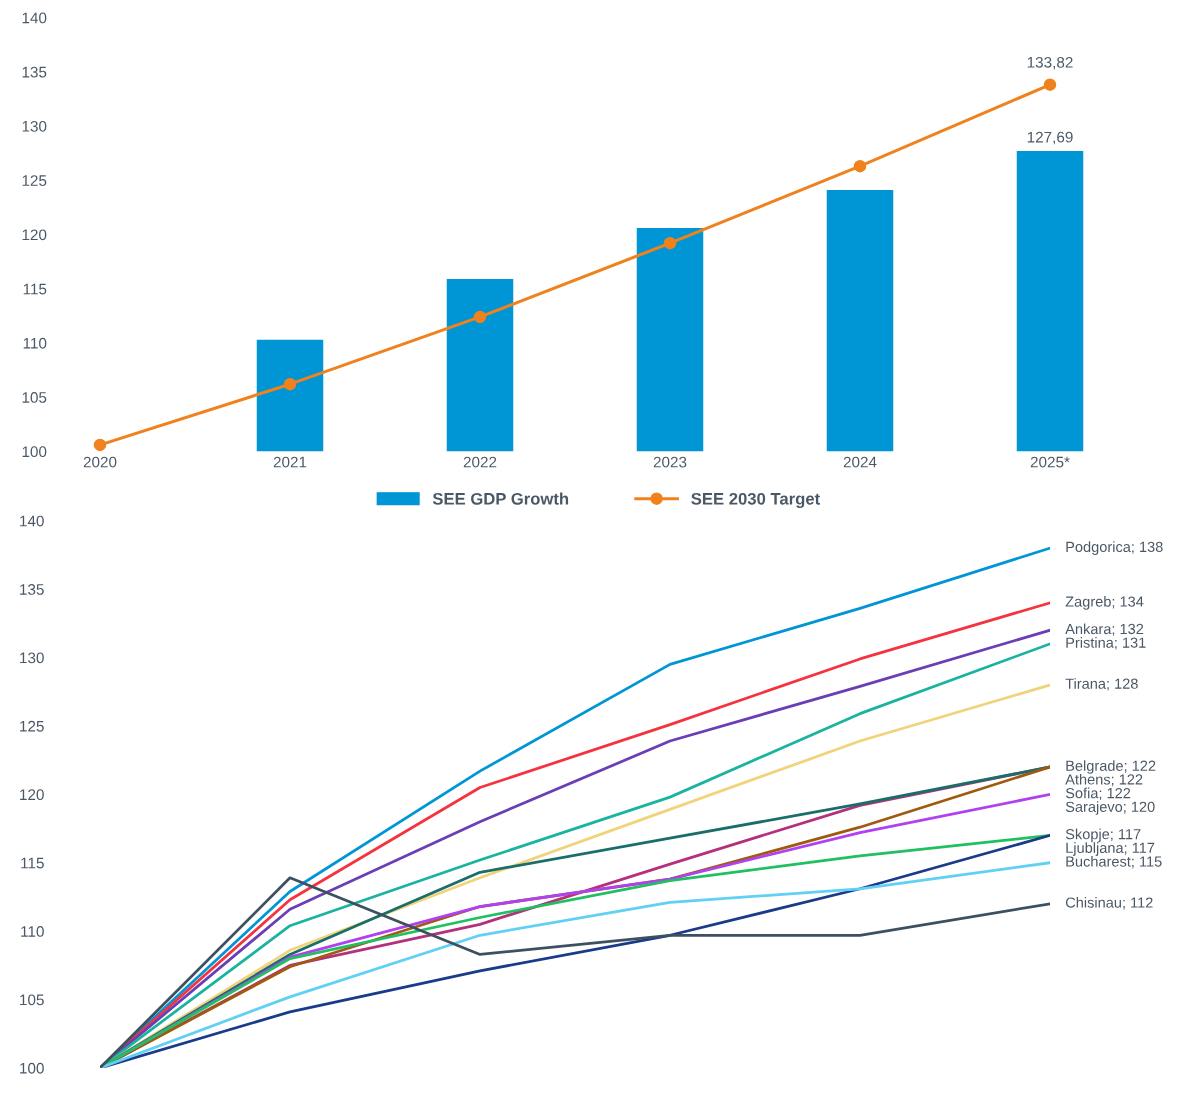 This screenshot has height=1101, width=1178. What do you see at coordinates (1111, 767) in the screenshot?
I see `data-label: Belgrade; 122` at bounding box center [1111, 767].